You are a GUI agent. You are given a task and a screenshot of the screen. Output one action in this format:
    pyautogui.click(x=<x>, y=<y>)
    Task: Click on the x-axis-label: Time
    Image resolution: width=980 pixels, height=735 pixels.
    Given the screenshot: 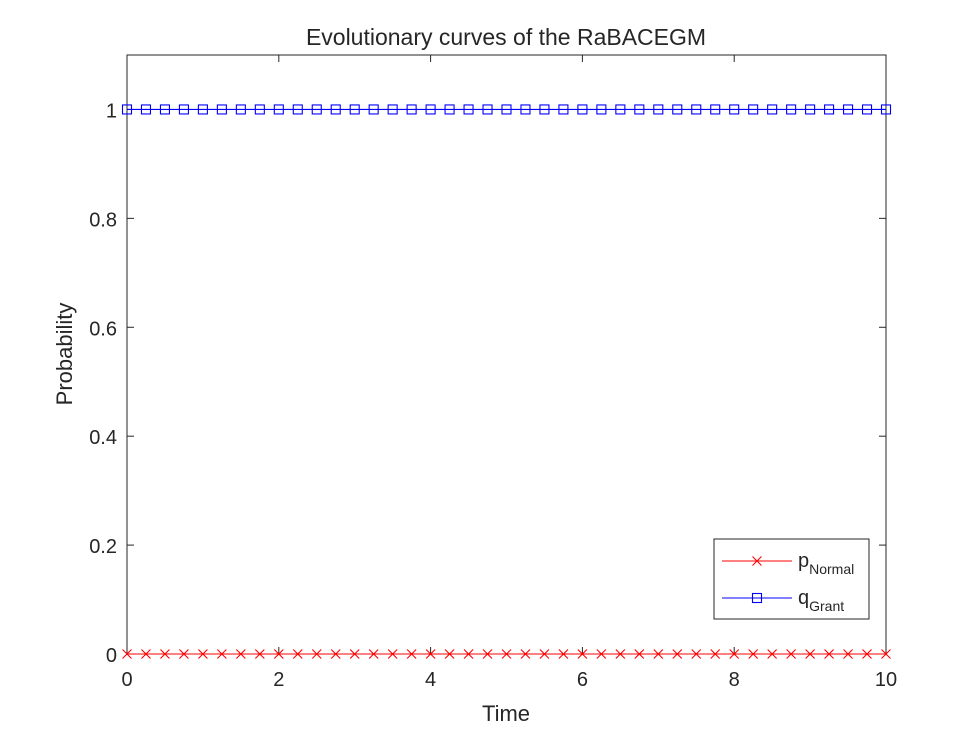 What is the action you would take?
    pyautogui.click(x=506, y=713)
    